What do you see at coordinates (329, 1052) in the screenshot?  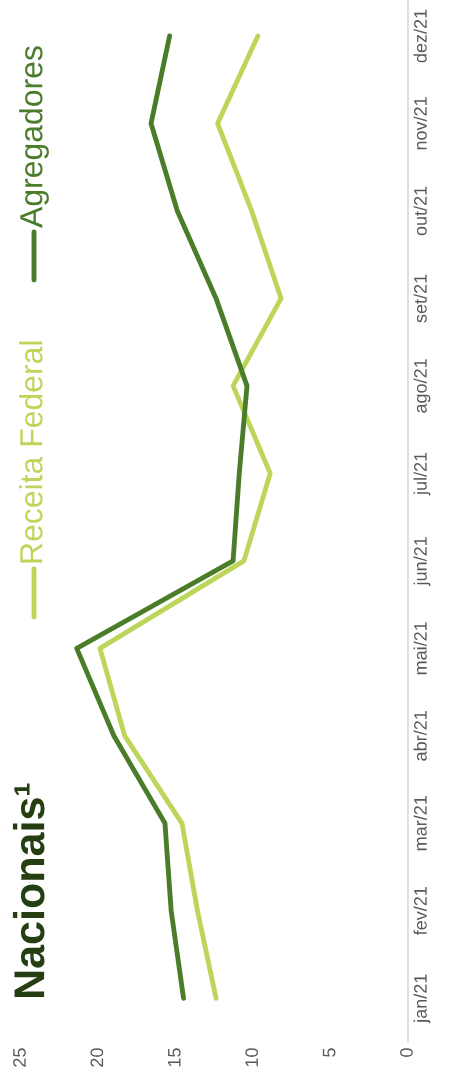 I see `x-tick-label: 5` at bounding box center [329, 1052].